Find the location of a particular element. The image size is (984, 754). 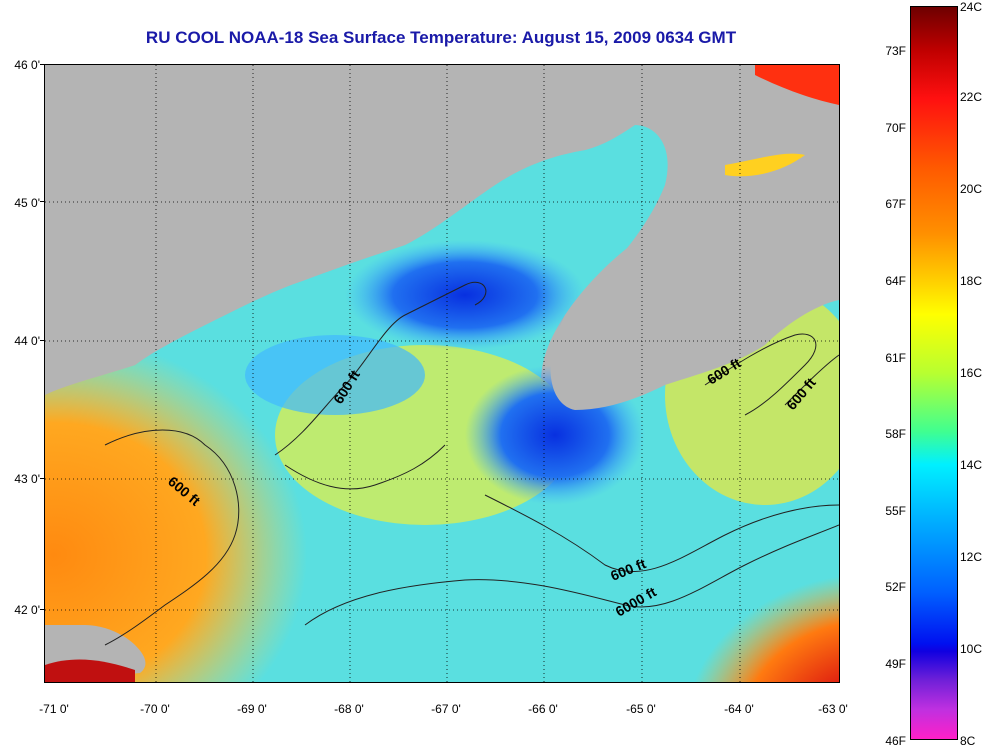

colorbar-fahrenheit-label: 49F is located at coordinates (895, 664).